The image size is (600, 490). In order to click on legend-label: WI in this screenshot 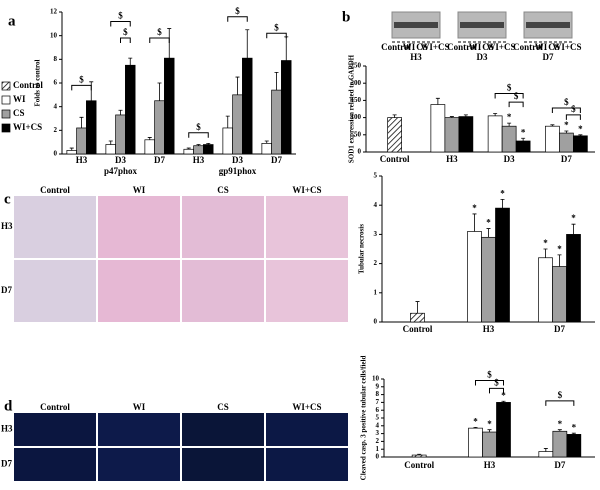, I will do `click(19, 99)`.